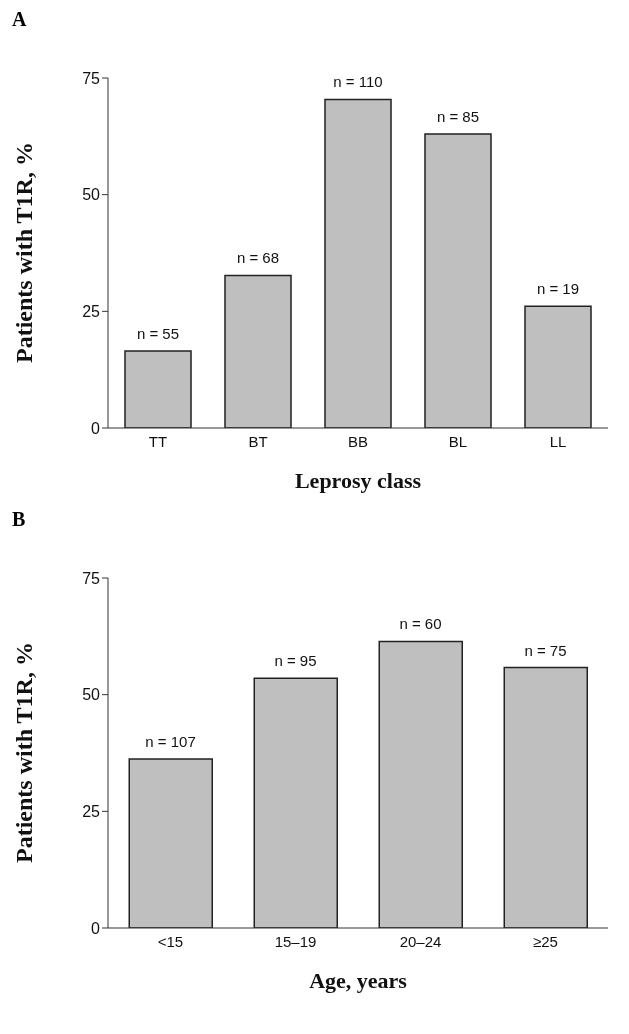 The height and width of the screenshot is (1034, 629). What do you see at coordinates (545, 941) in the screenshot?
I see `x-tick-label: ≥25` at bounding box center [545, 941].